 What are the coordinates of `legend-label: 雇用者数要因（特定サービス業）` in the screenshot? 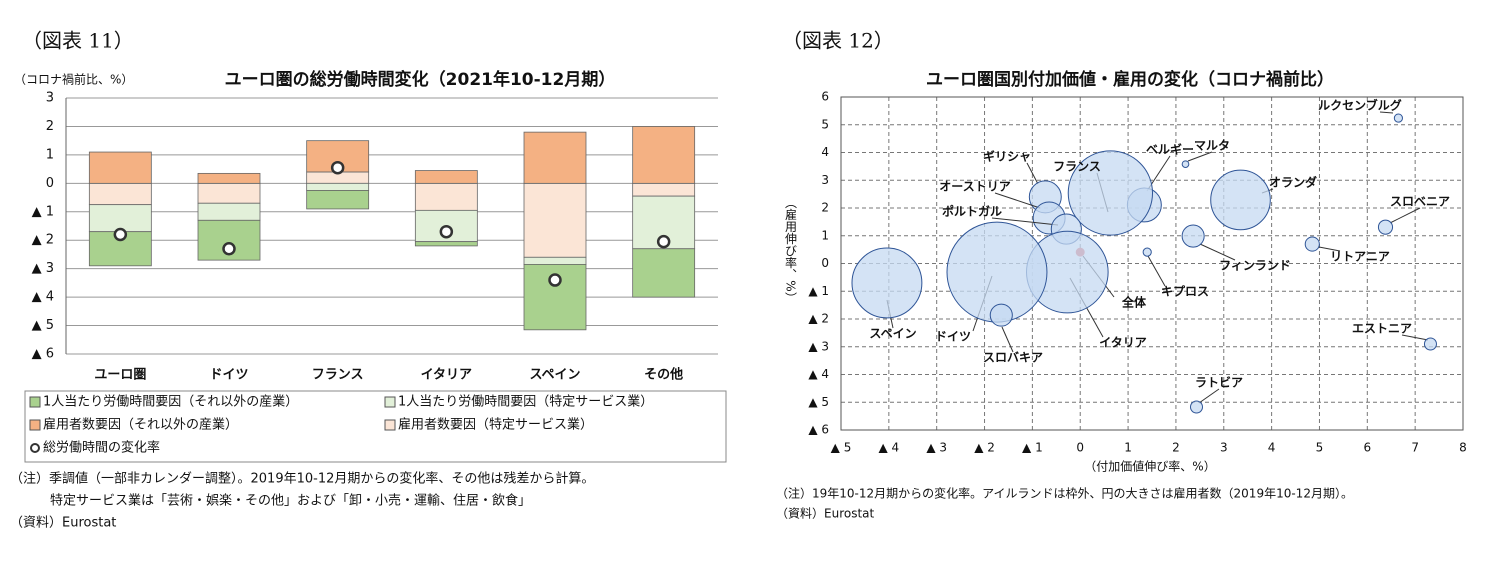 It's located at (495, 425).